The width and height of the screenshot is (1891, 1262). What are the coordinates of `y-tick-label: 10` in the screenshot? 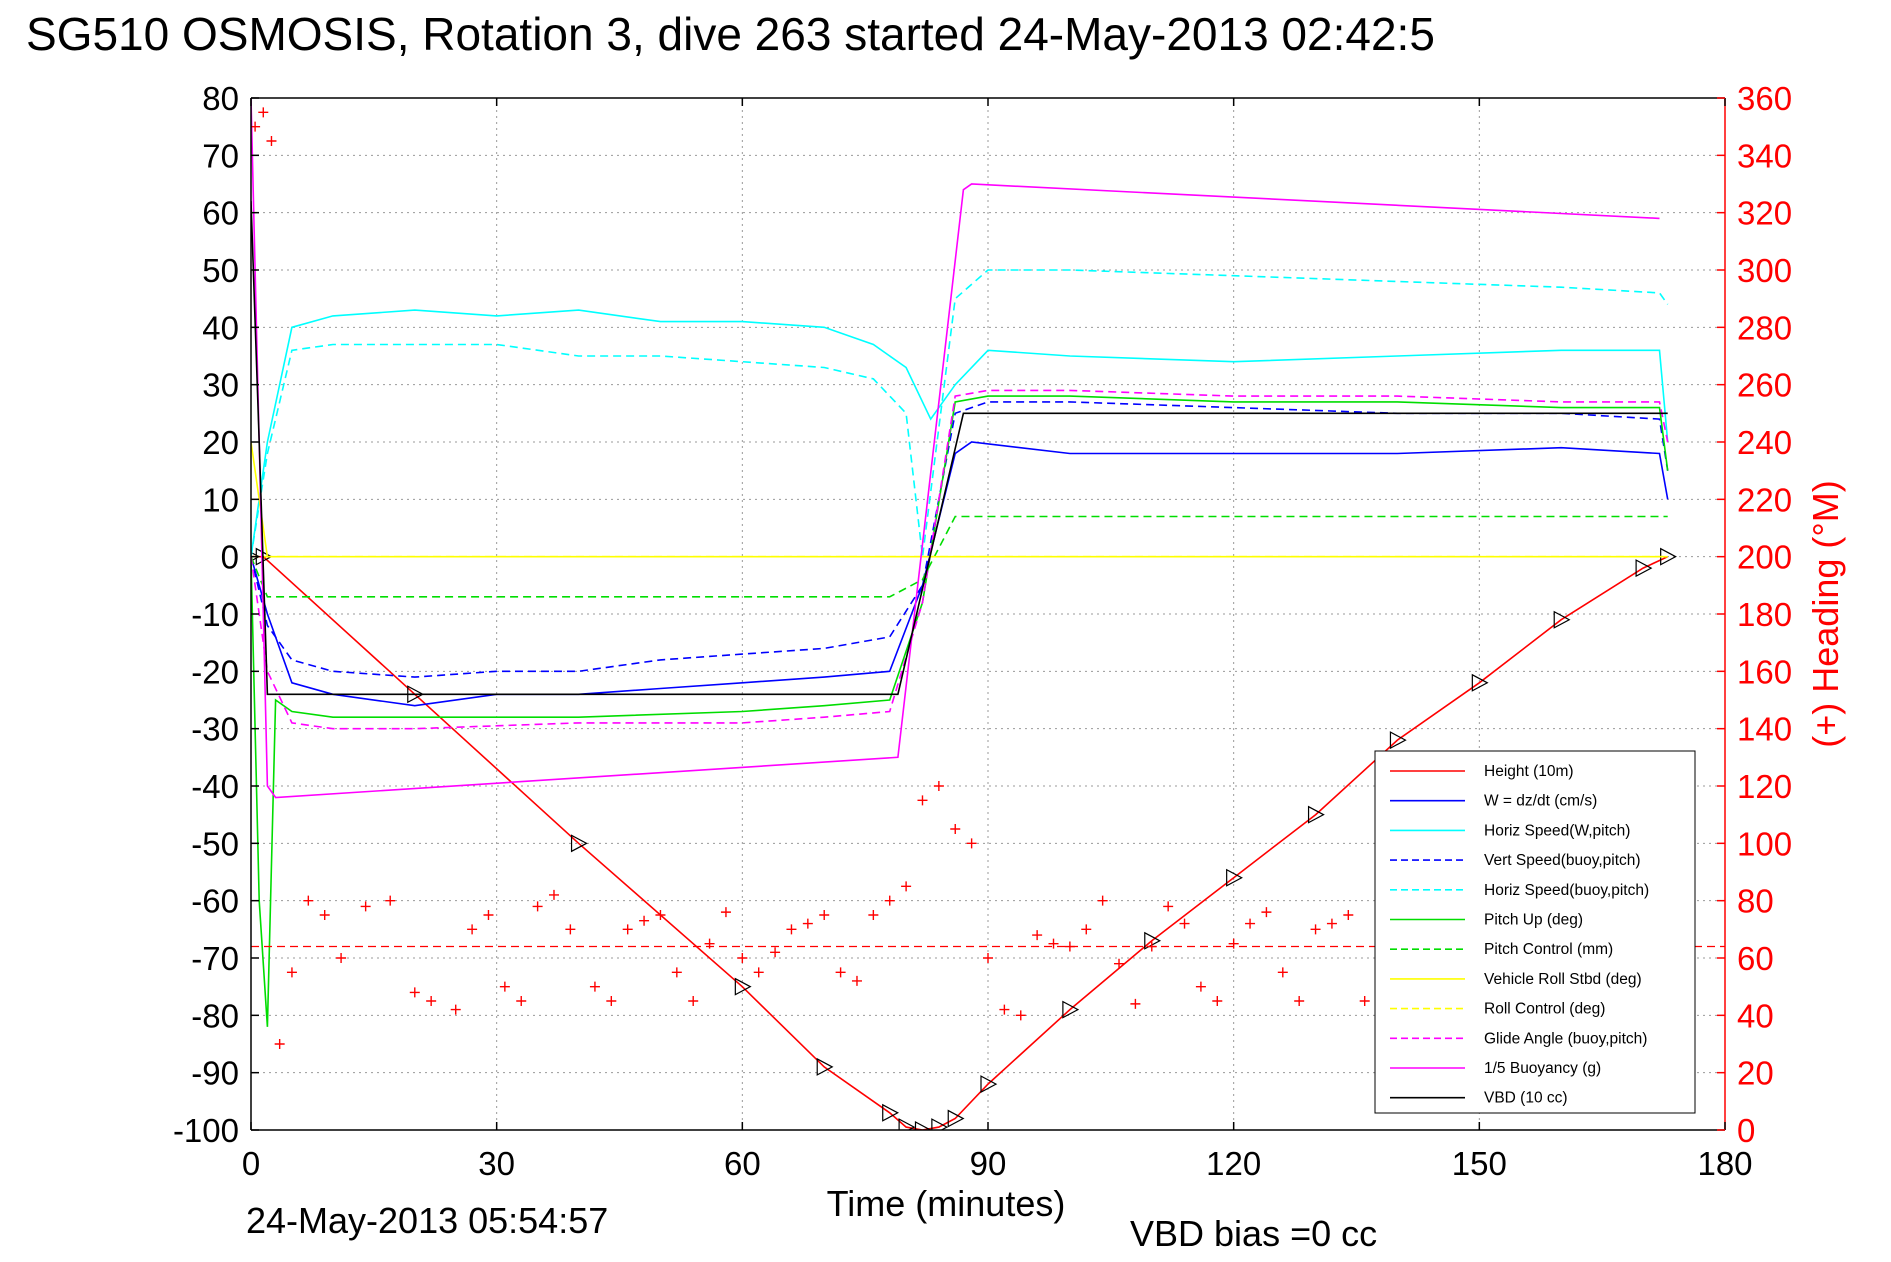 It's located at (220, 499).